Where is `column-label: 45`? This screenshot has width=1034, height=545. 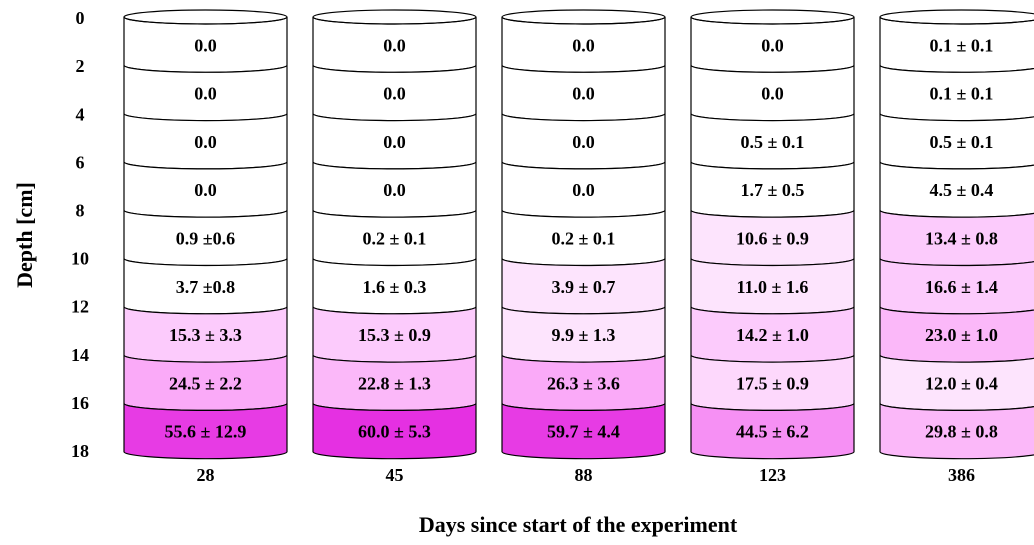 column-label: 45 is located at coordinates (395, 475).